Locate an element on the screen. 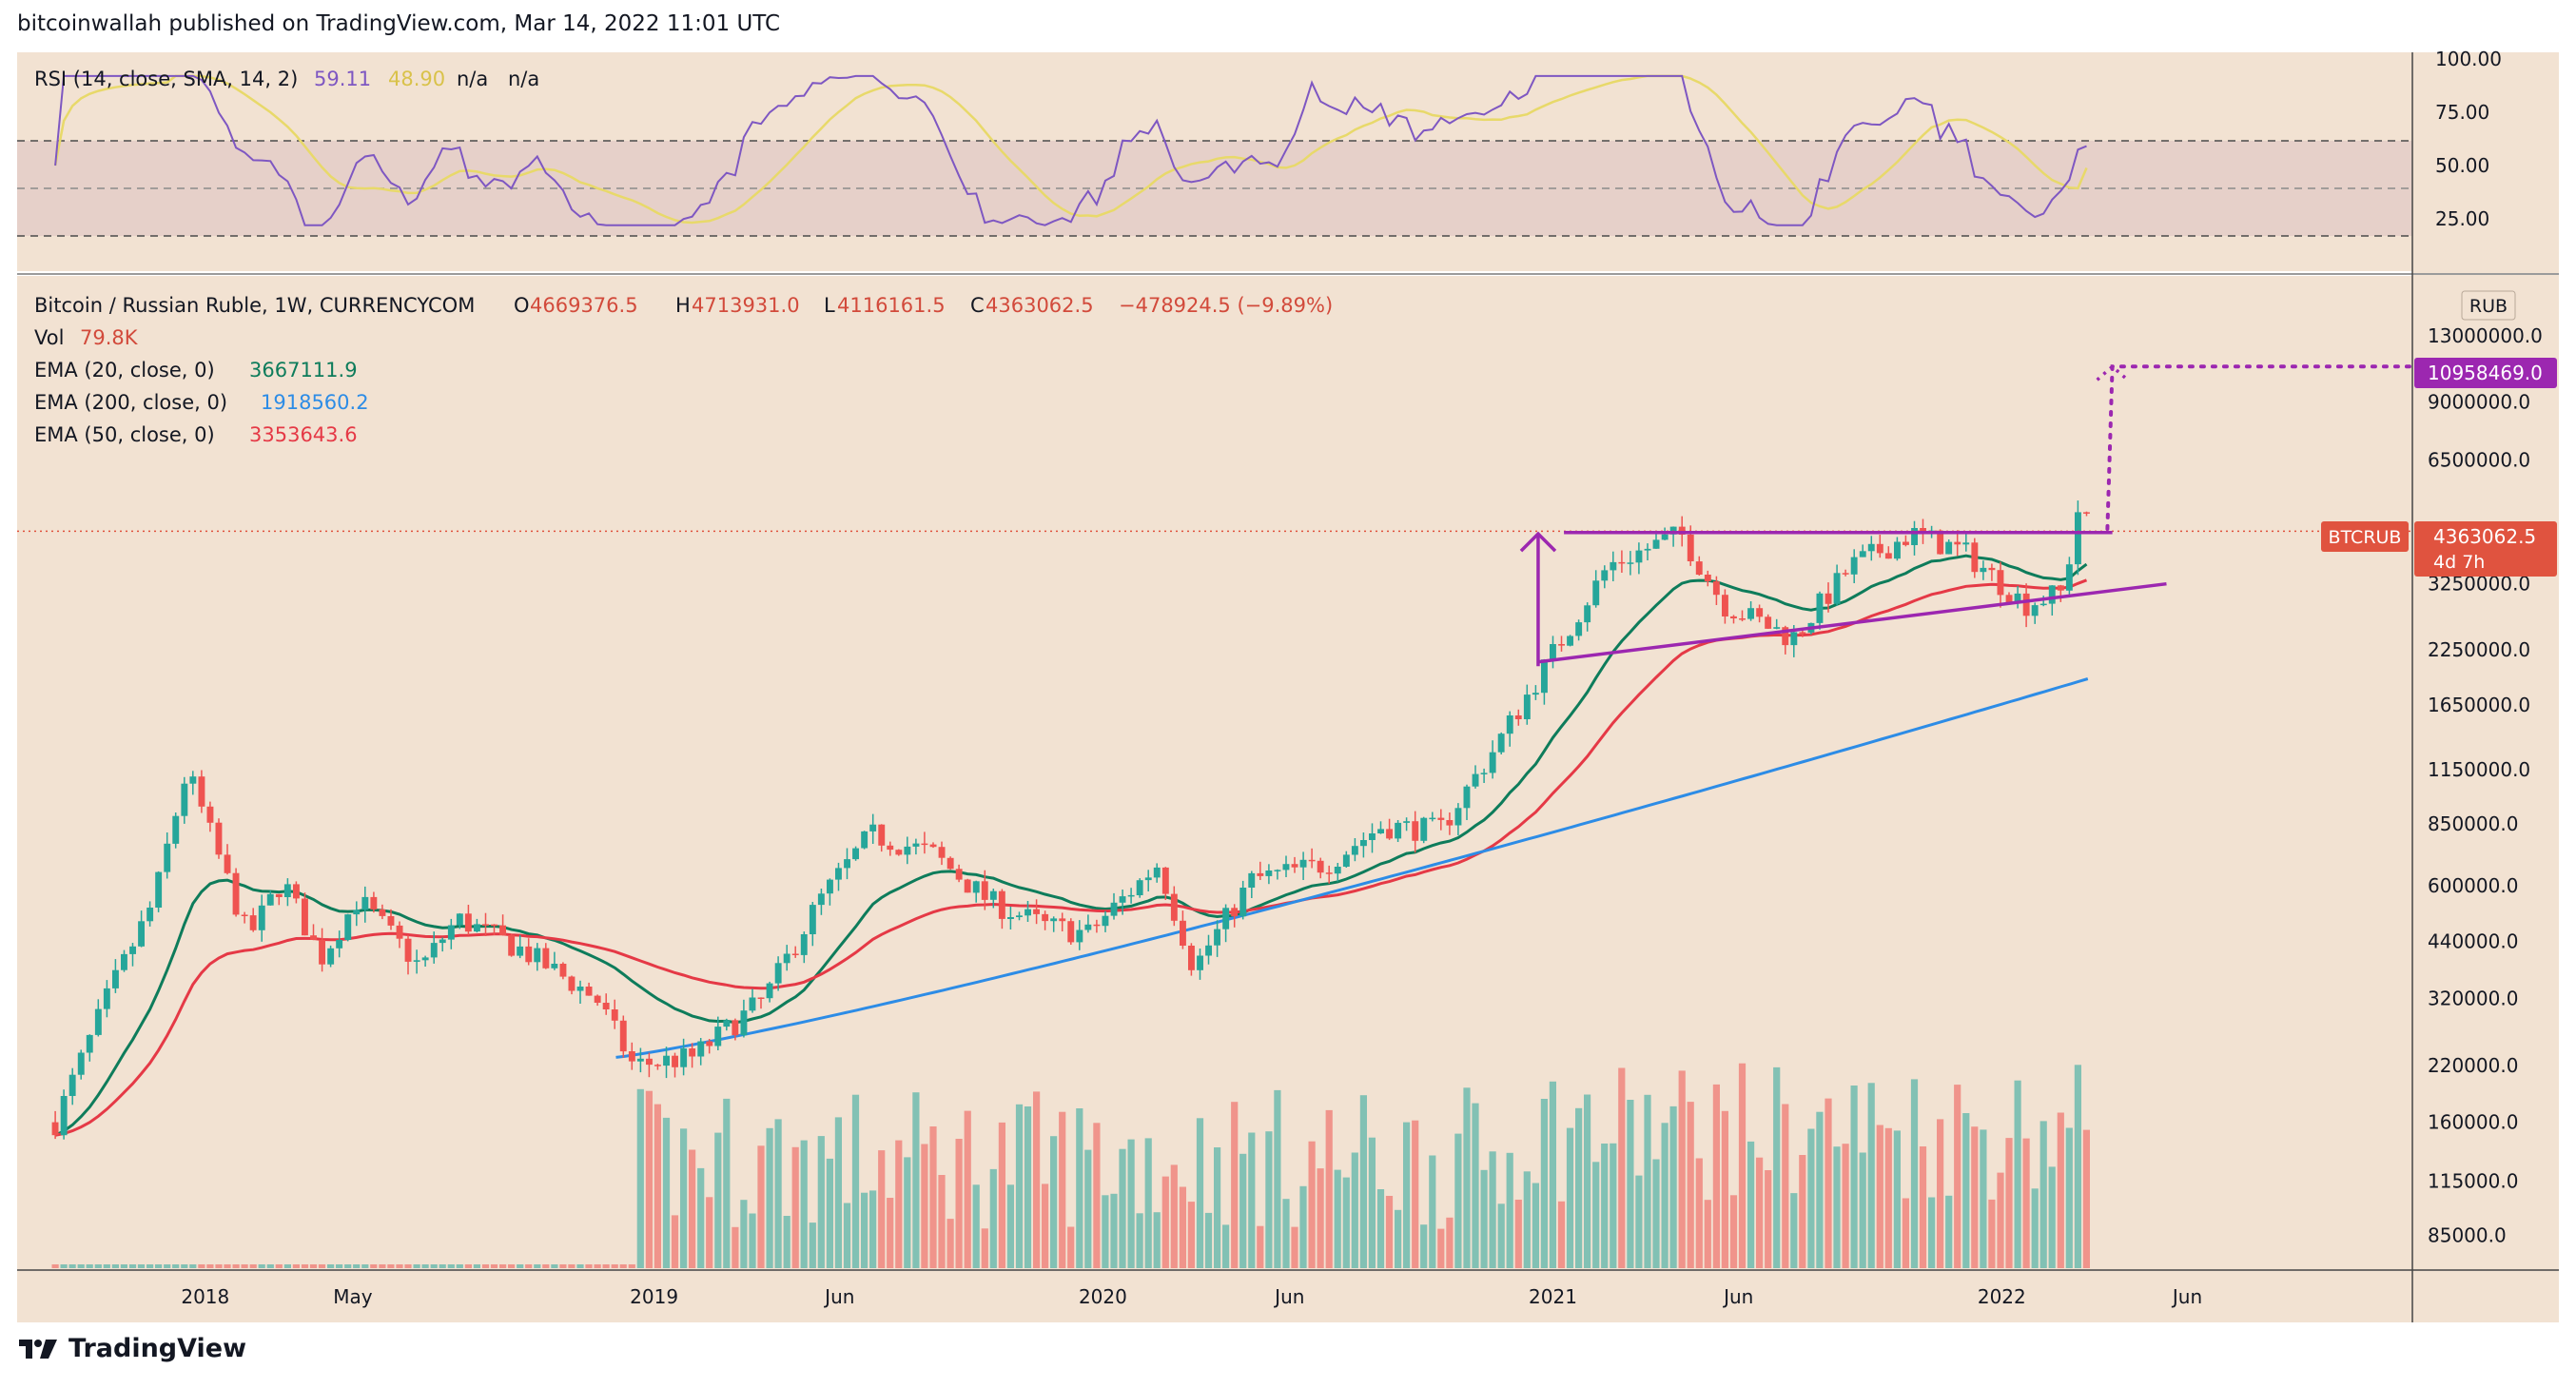 The width and height of the screenshot is (2576, 1389). pattern-drawings is located at coordinates (1985, 515).